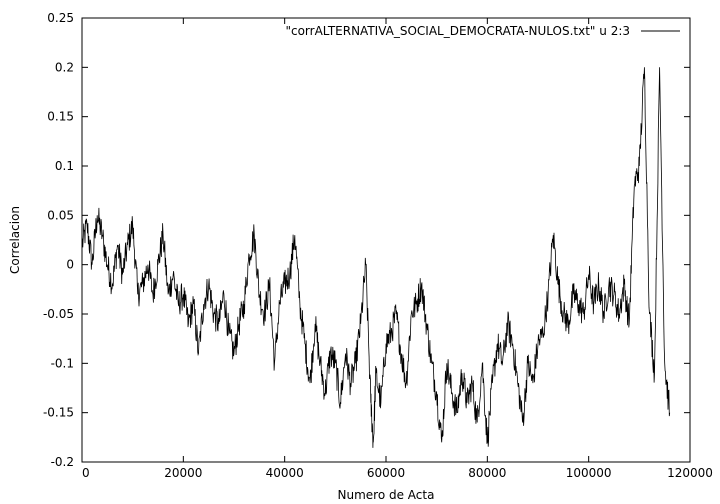 The height and width of the screenshot is (504, 720). I want to click on x-tick-label: 80000, so click(487, 473).